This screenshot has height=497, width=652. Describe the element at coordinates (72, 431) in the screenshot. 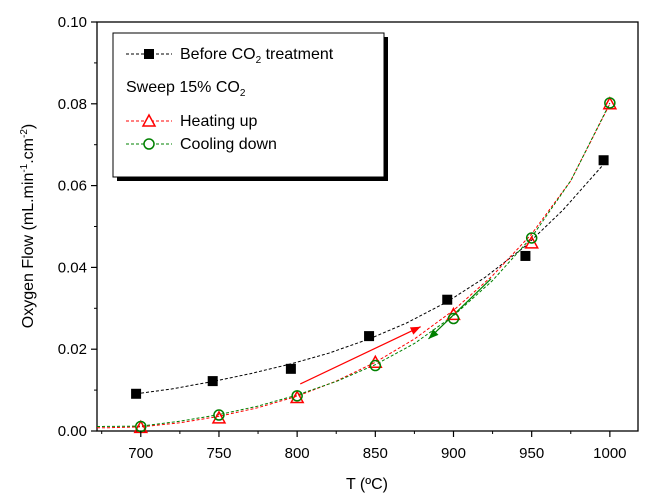

I see `y-tick-label: 0.00` at that location.